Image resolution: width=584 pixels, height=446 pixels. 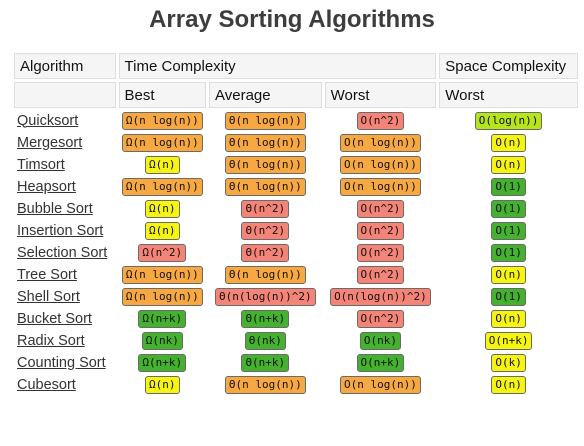 What do you see at coordinates (292, 19) in the screenshot?
I see `page-title: Array Sorting Algorithms` at bounding box center [292, 19].